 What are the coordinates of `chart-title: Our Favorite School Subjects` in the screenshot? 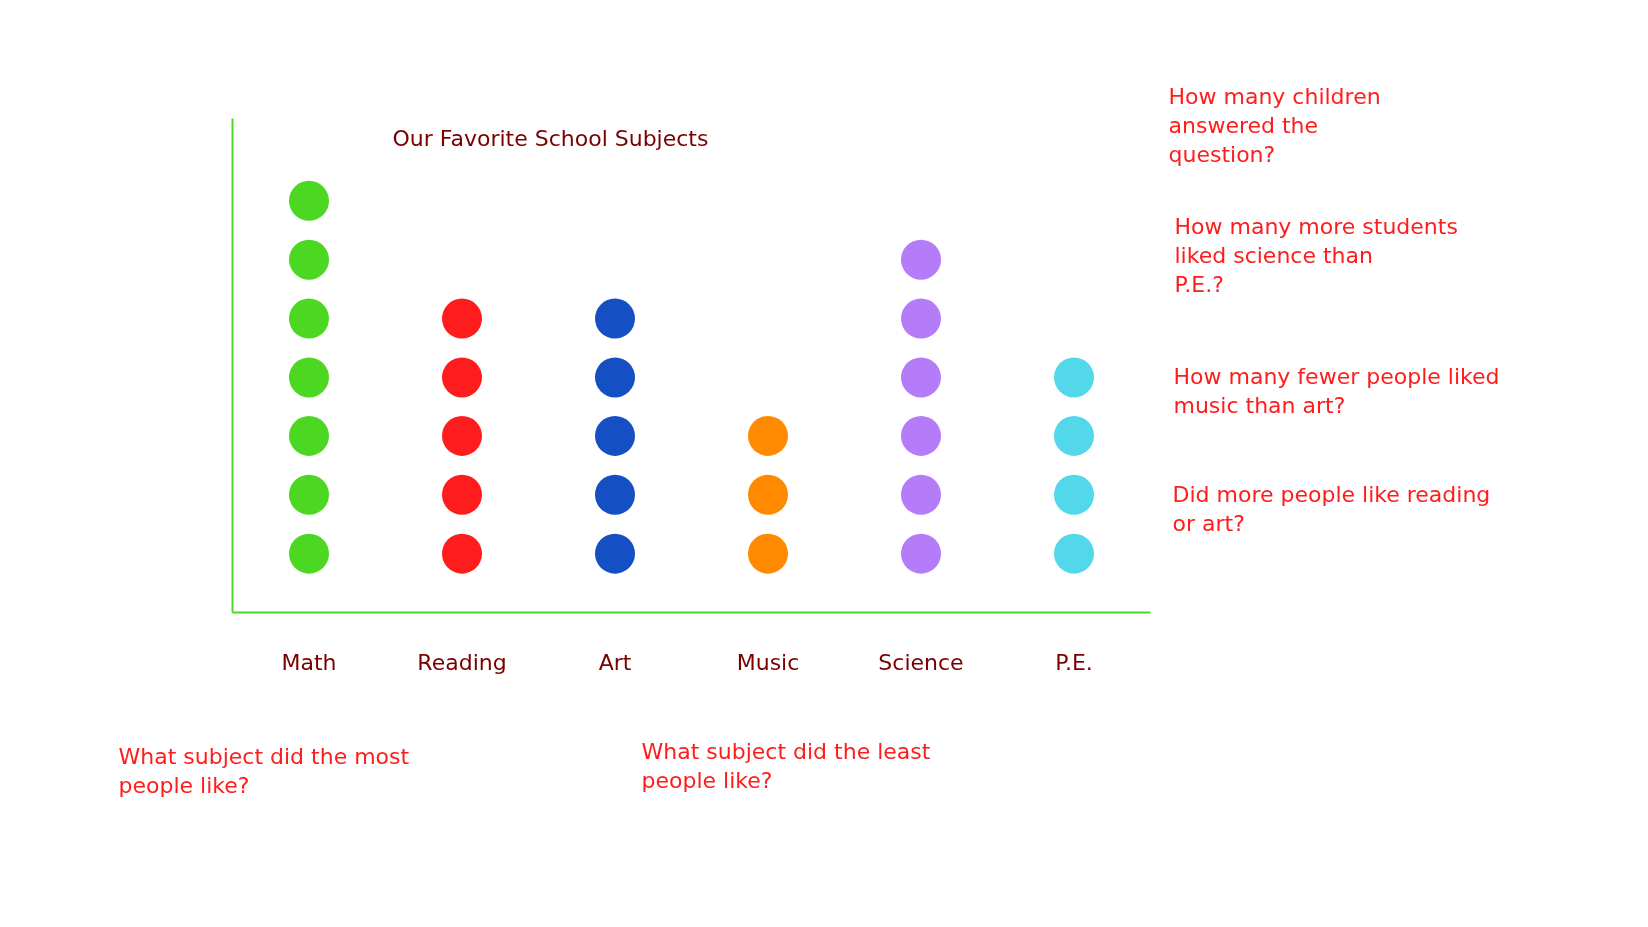 It's located at (550, 138).